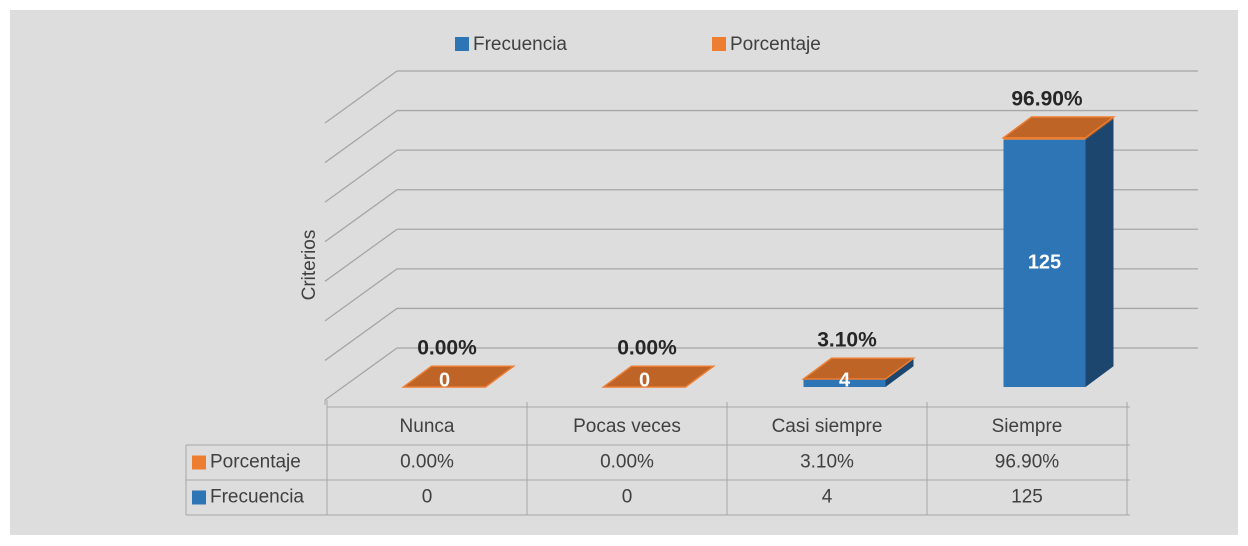 The height and width of the screenshot is (546, 1248). What do you see at coordinates (1027, 497) in the screenshot?
I see `table-cell: 125` at bounding box center [1027, 497].